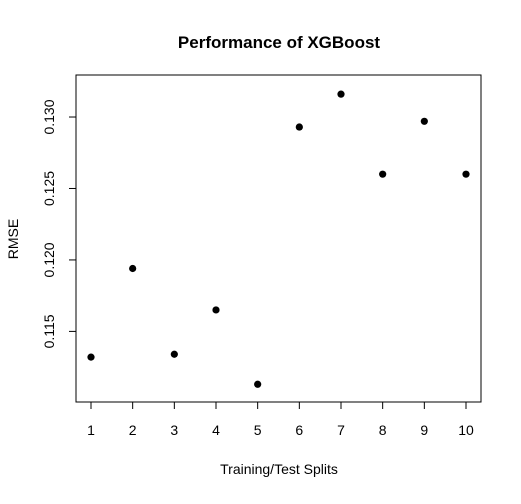 This screenshot has width=521, height=504. I want to click on chart-title: Performance of XGBoost, so click(279, 42).